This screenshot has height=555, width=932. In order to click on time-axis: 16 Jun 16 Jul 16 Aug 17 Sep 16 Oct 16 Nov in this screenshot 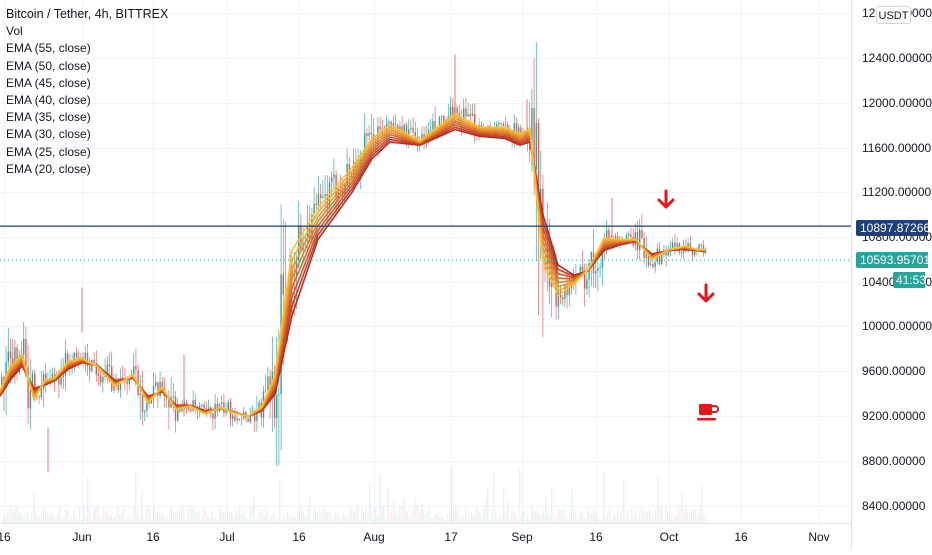, I will do `click(415, 537)`.